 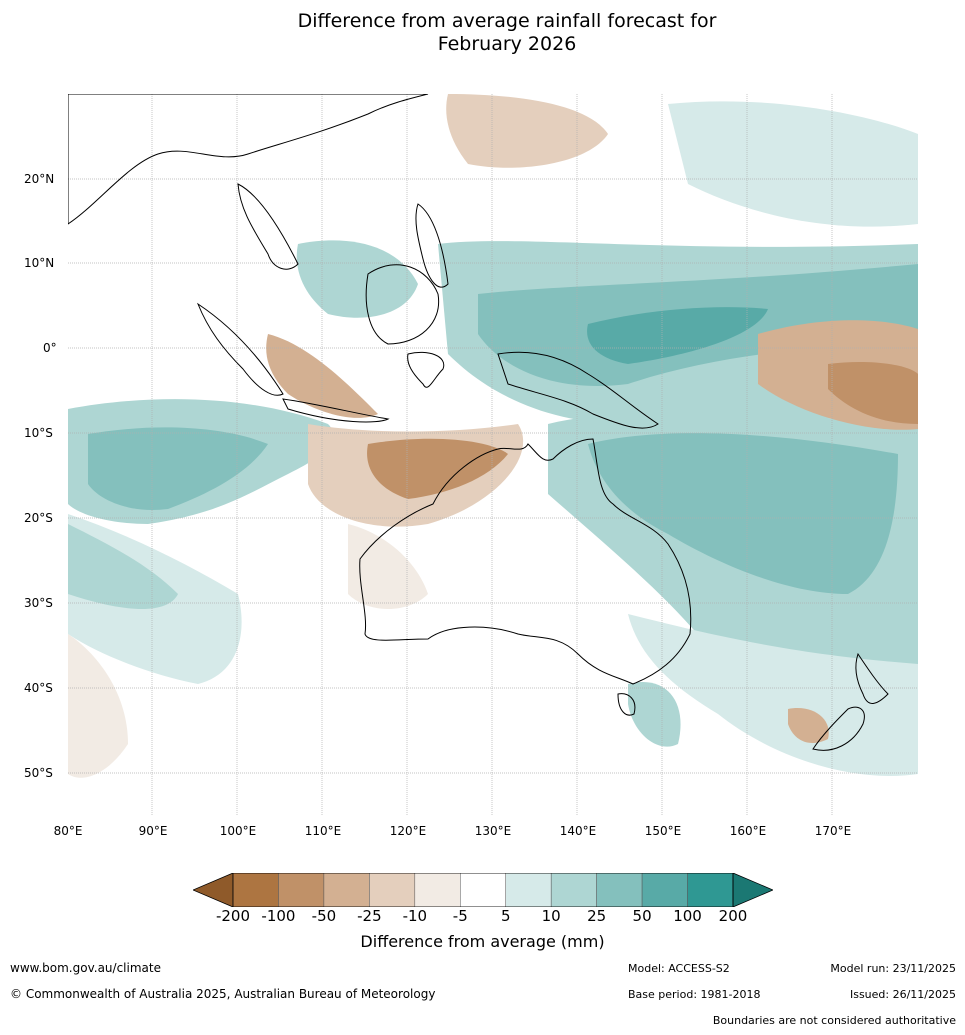 I want to click on dry-region-new-zealand, so click(x=808, y=726).